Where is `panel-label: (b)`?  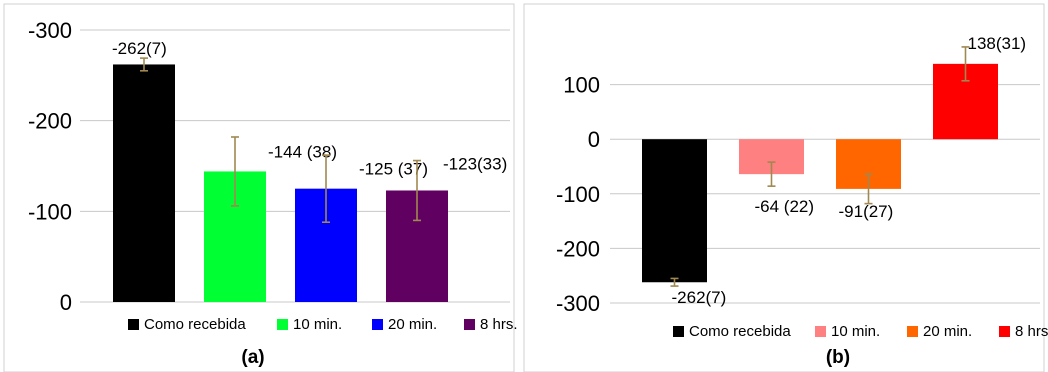 panel-label: (b) is located at coordinates (838, 357).